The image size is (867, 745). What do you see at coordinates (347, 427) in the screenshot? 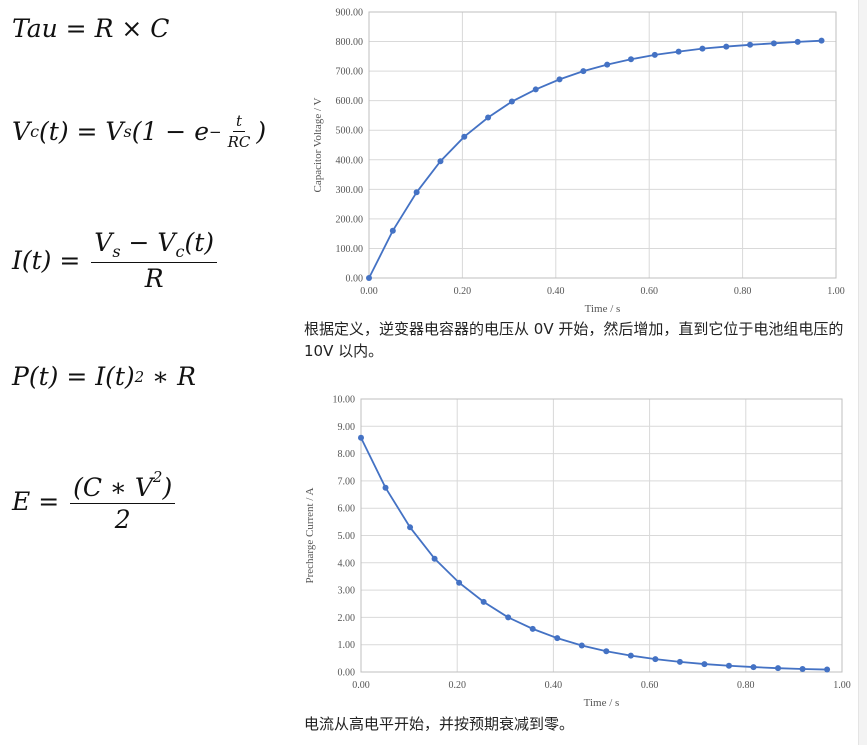
I see `y-tick-label: 9.00` at bounding box center [347, 427].